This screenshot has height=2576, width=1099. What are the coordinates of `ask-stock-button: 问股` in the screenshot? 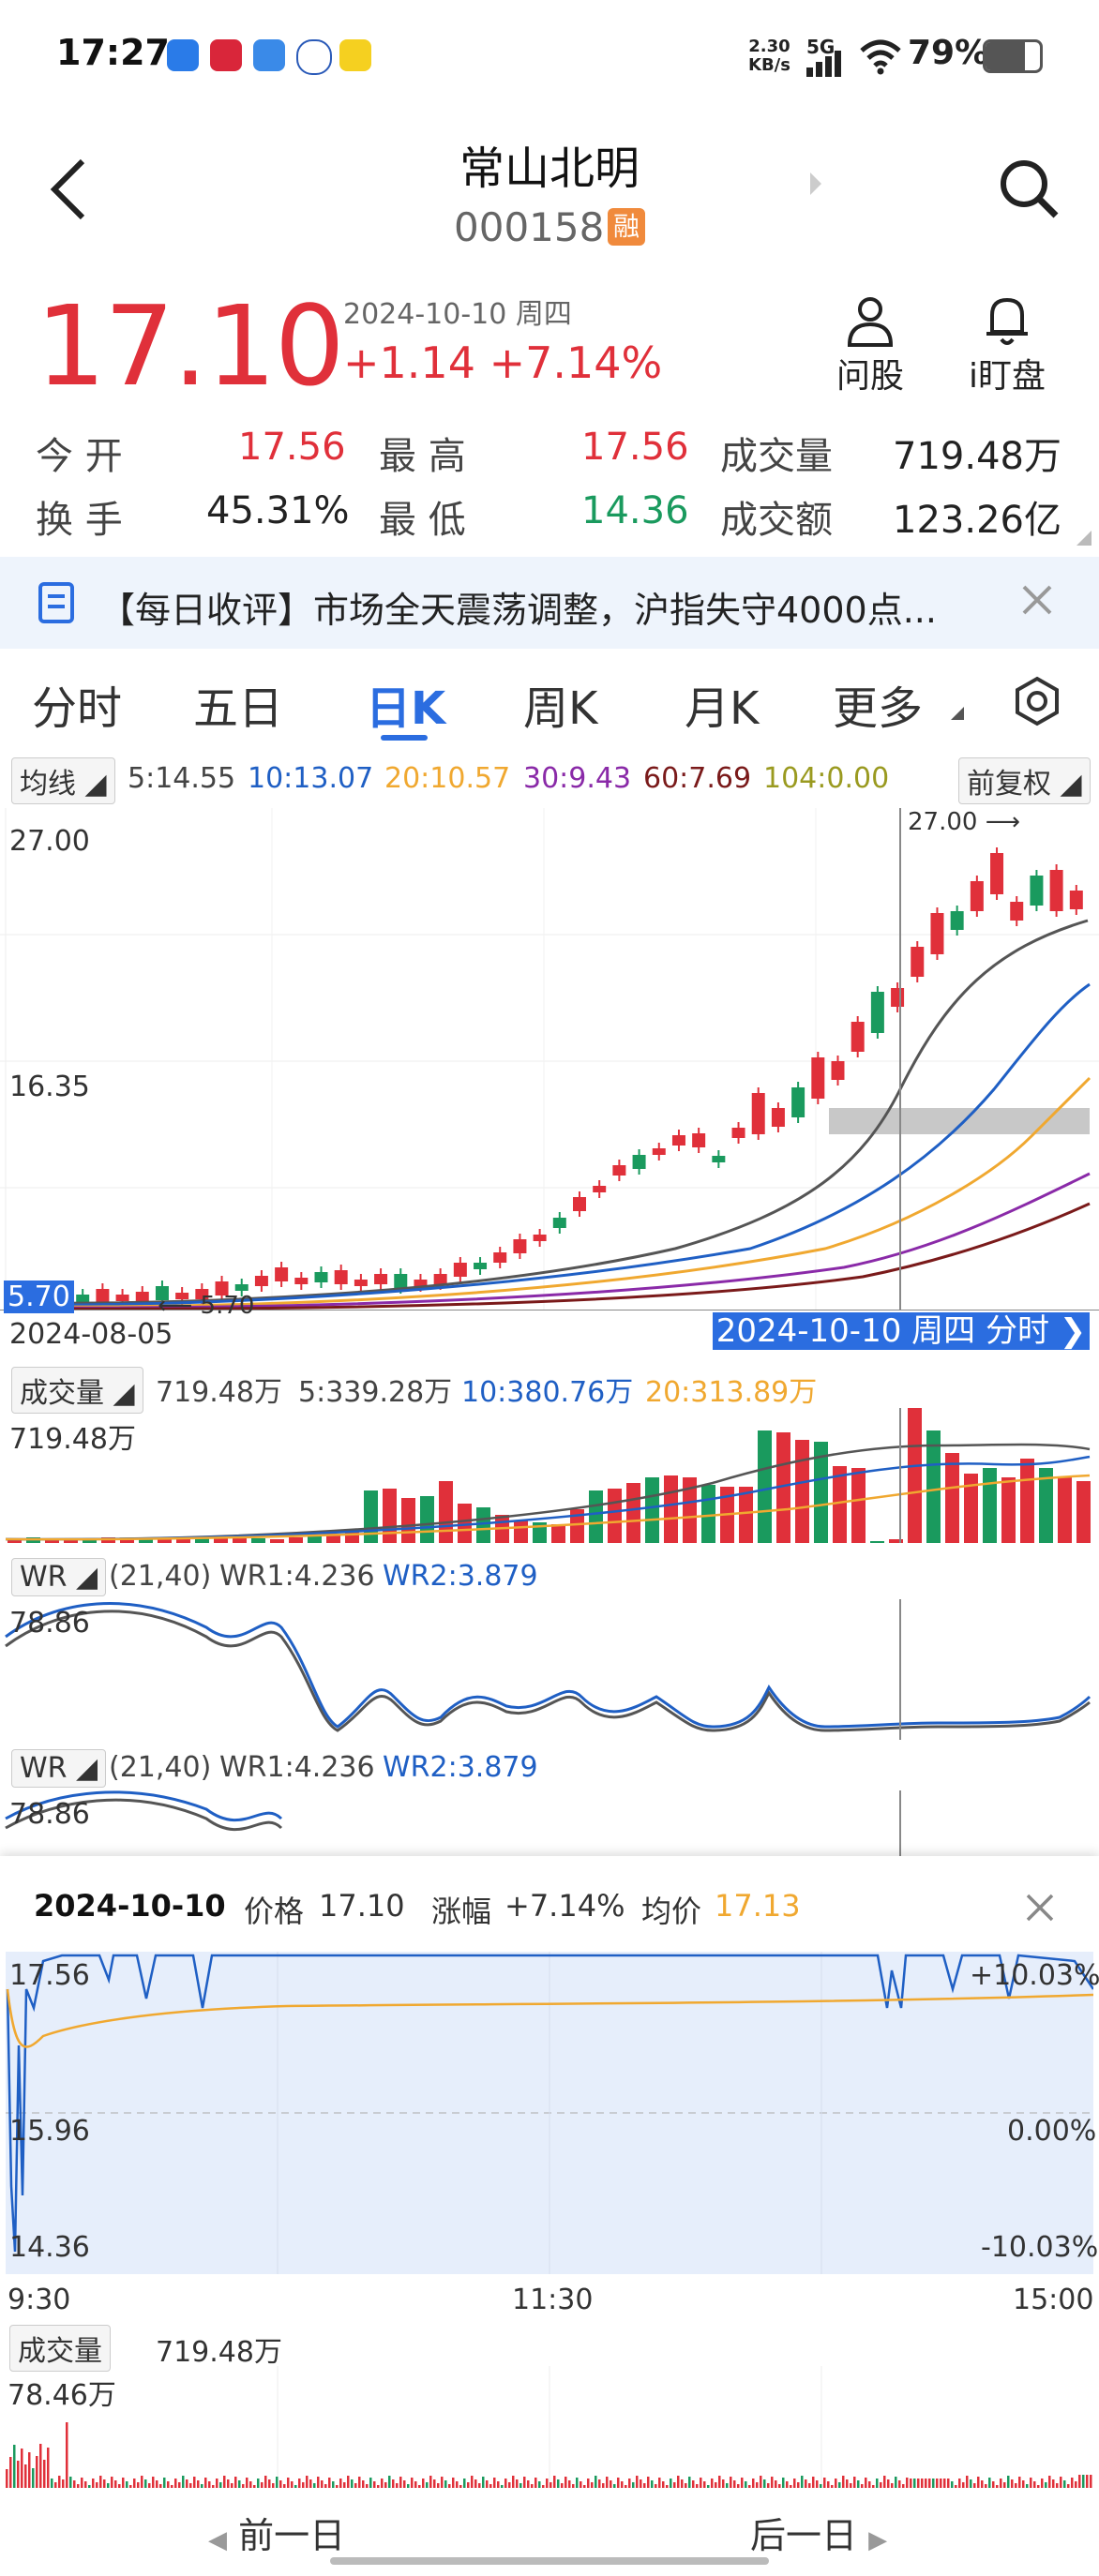 It's located at (870, 344).